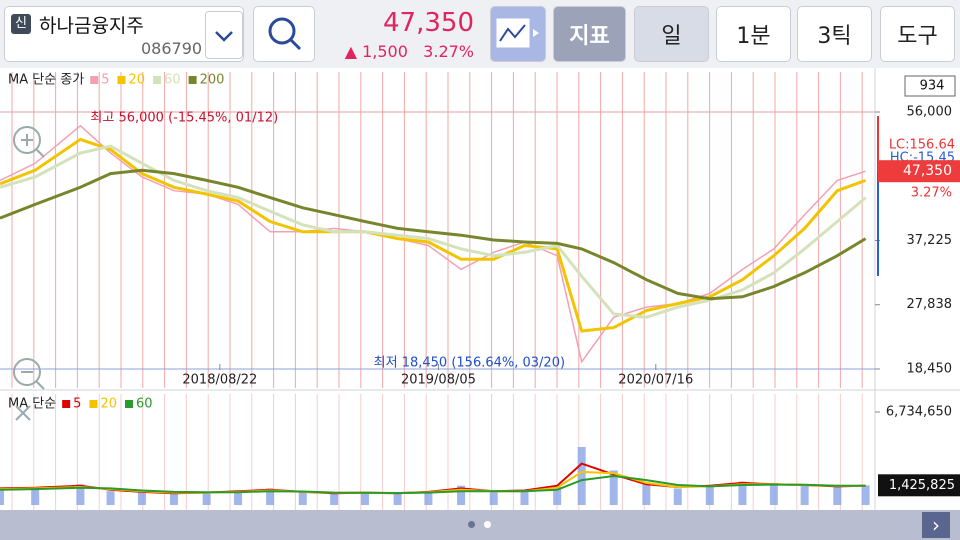 The image size is (960, 540). Describe the element at coordinates (655, 380) in the screenshot. I see `x-tick-label: 2020/07/16` at that location.